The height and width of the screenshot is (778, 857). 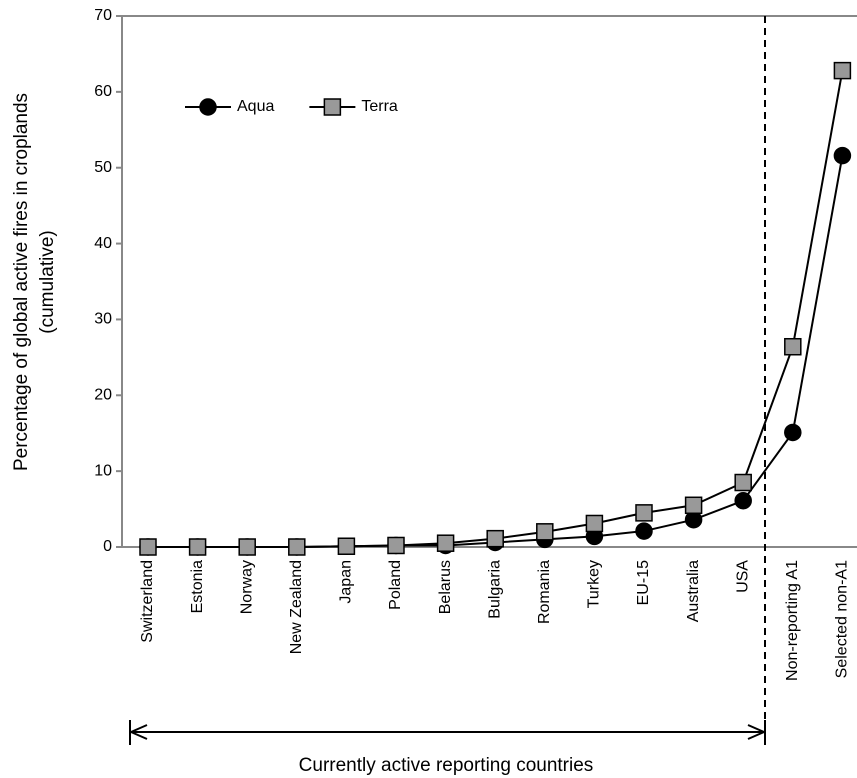 What do you see at coordinates (494, 589) in the screenshot?
I see `x-tick-label: Bulgaria` at bounding box center [494, 589].